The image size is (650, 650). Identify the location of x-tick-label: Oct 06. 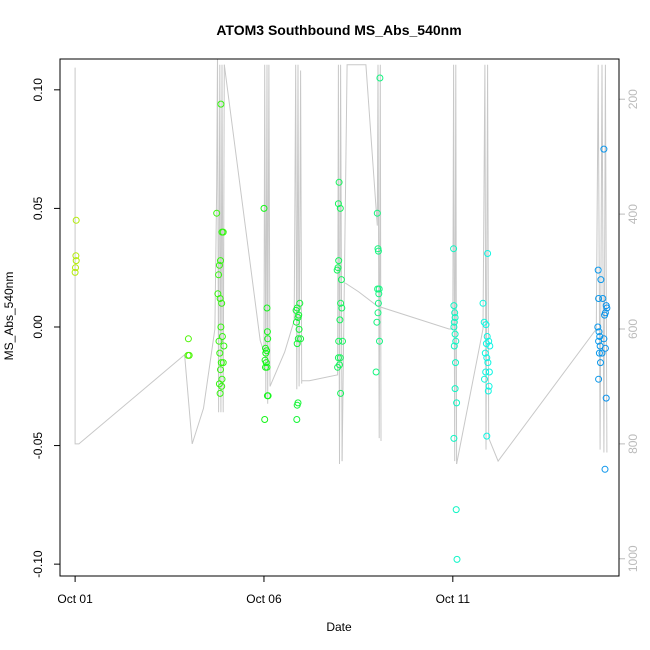
(264, 599).